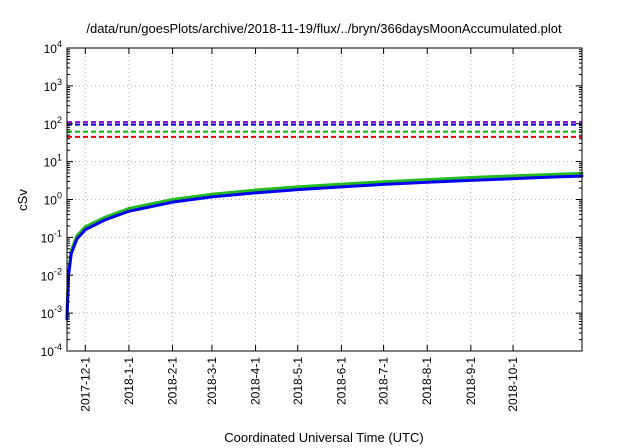  I want to click on x-tick-label: 2018-8-1, so click(427, 381).